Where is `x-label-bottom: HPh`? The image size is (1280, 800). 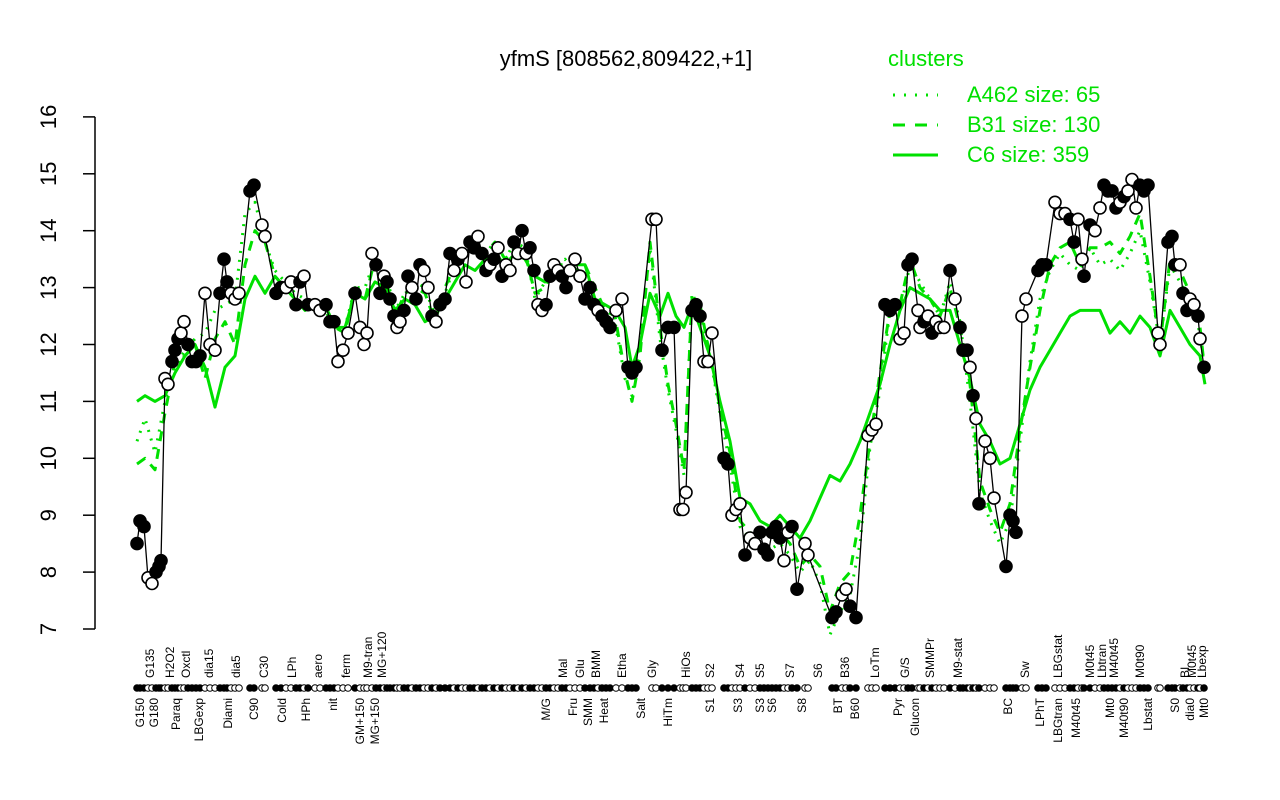 x-label-bottom: HPh is located at coordinates (306, 709).